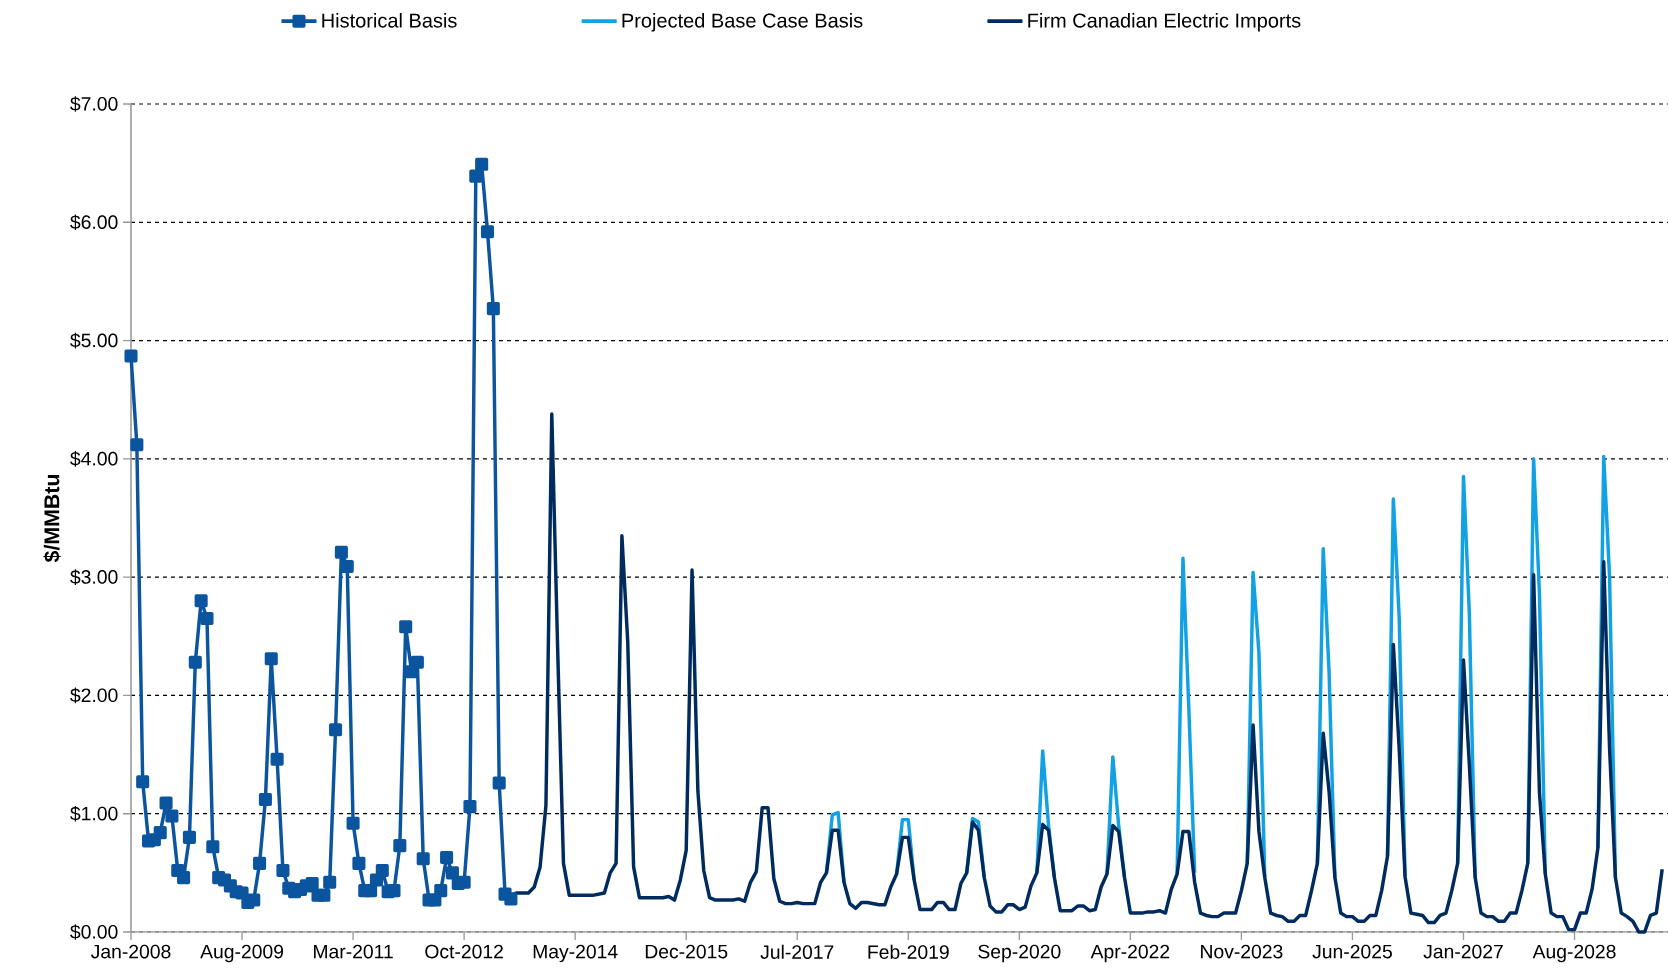 Image resolution: width=1668 pixels, height=979 pixels. I want to click on x-tick-label: Aug-2009, so click(242, 953).